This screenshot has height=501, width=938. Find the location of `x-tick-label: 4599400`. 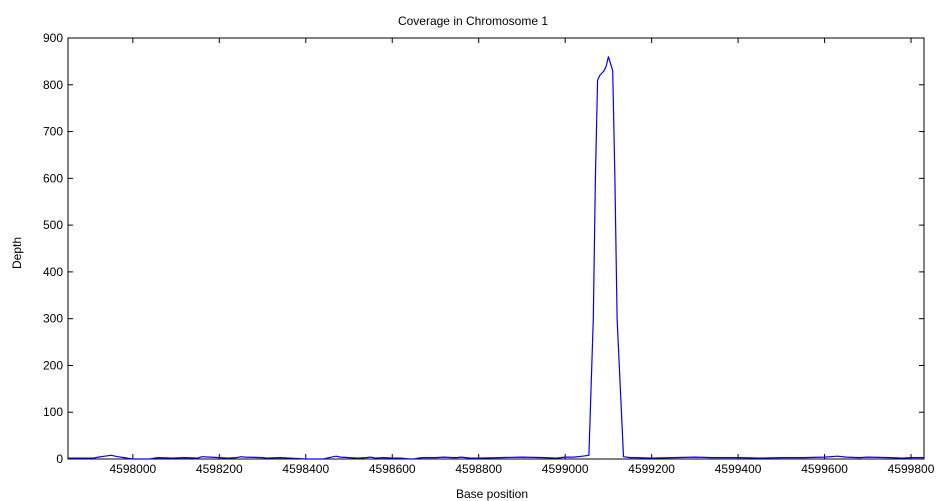

x-tick-label: 4599400 is located at coordinates (738, 469).